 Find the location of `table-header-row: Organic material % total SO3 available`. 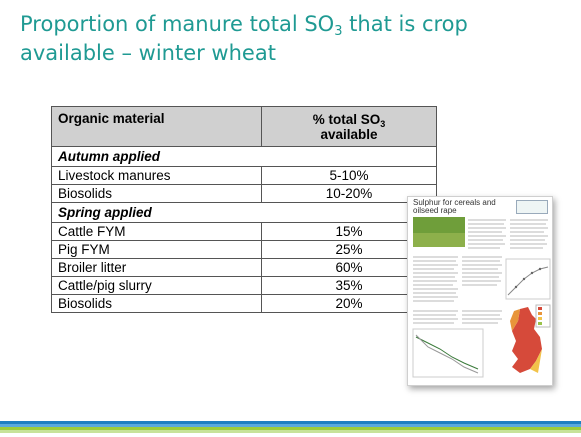

table-header-row: Organic material % total SO3 available is located at coordinates (244, 126).